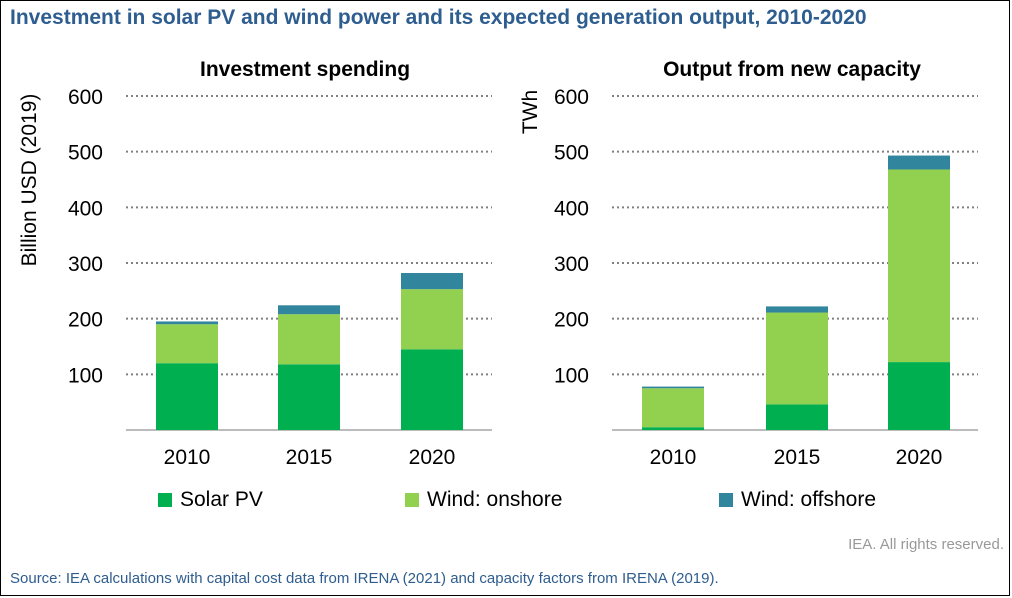  Describe the element at coordinates (809, 499) in the screenshot. I see `legend-label-offshore: Wind: offshore` at that location.